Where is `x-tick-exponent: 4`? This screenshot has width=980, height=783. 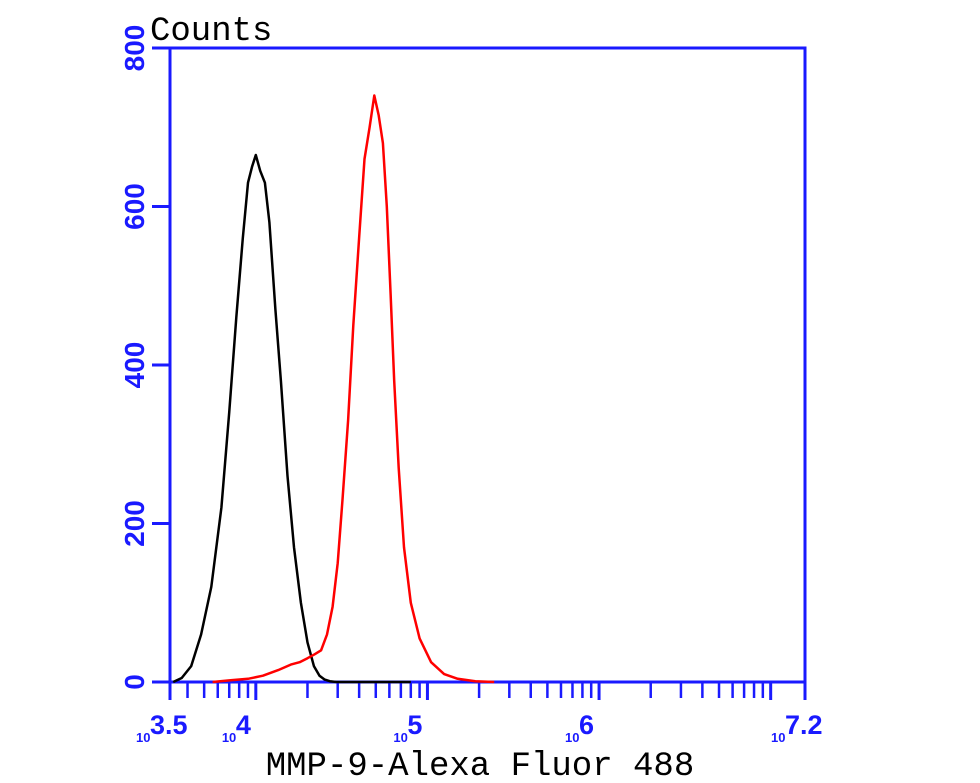 x-tick-exponent: 4 is located at coordinates (243, 725).